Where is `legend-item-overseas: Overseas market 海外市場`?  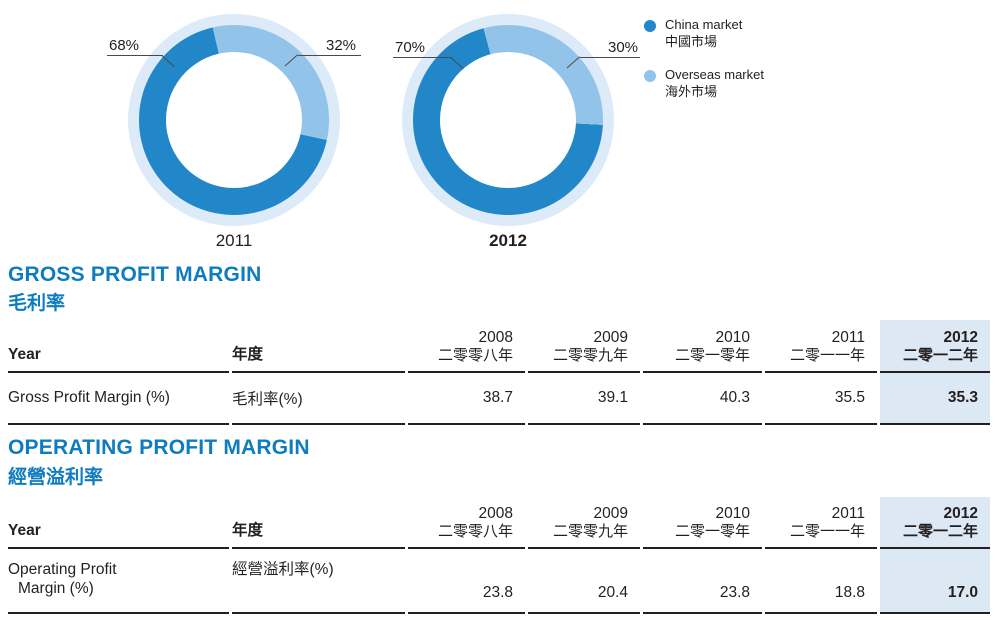 legend-item-overseas: Overseas market 海外市場 is located at coordinates (704, 83).